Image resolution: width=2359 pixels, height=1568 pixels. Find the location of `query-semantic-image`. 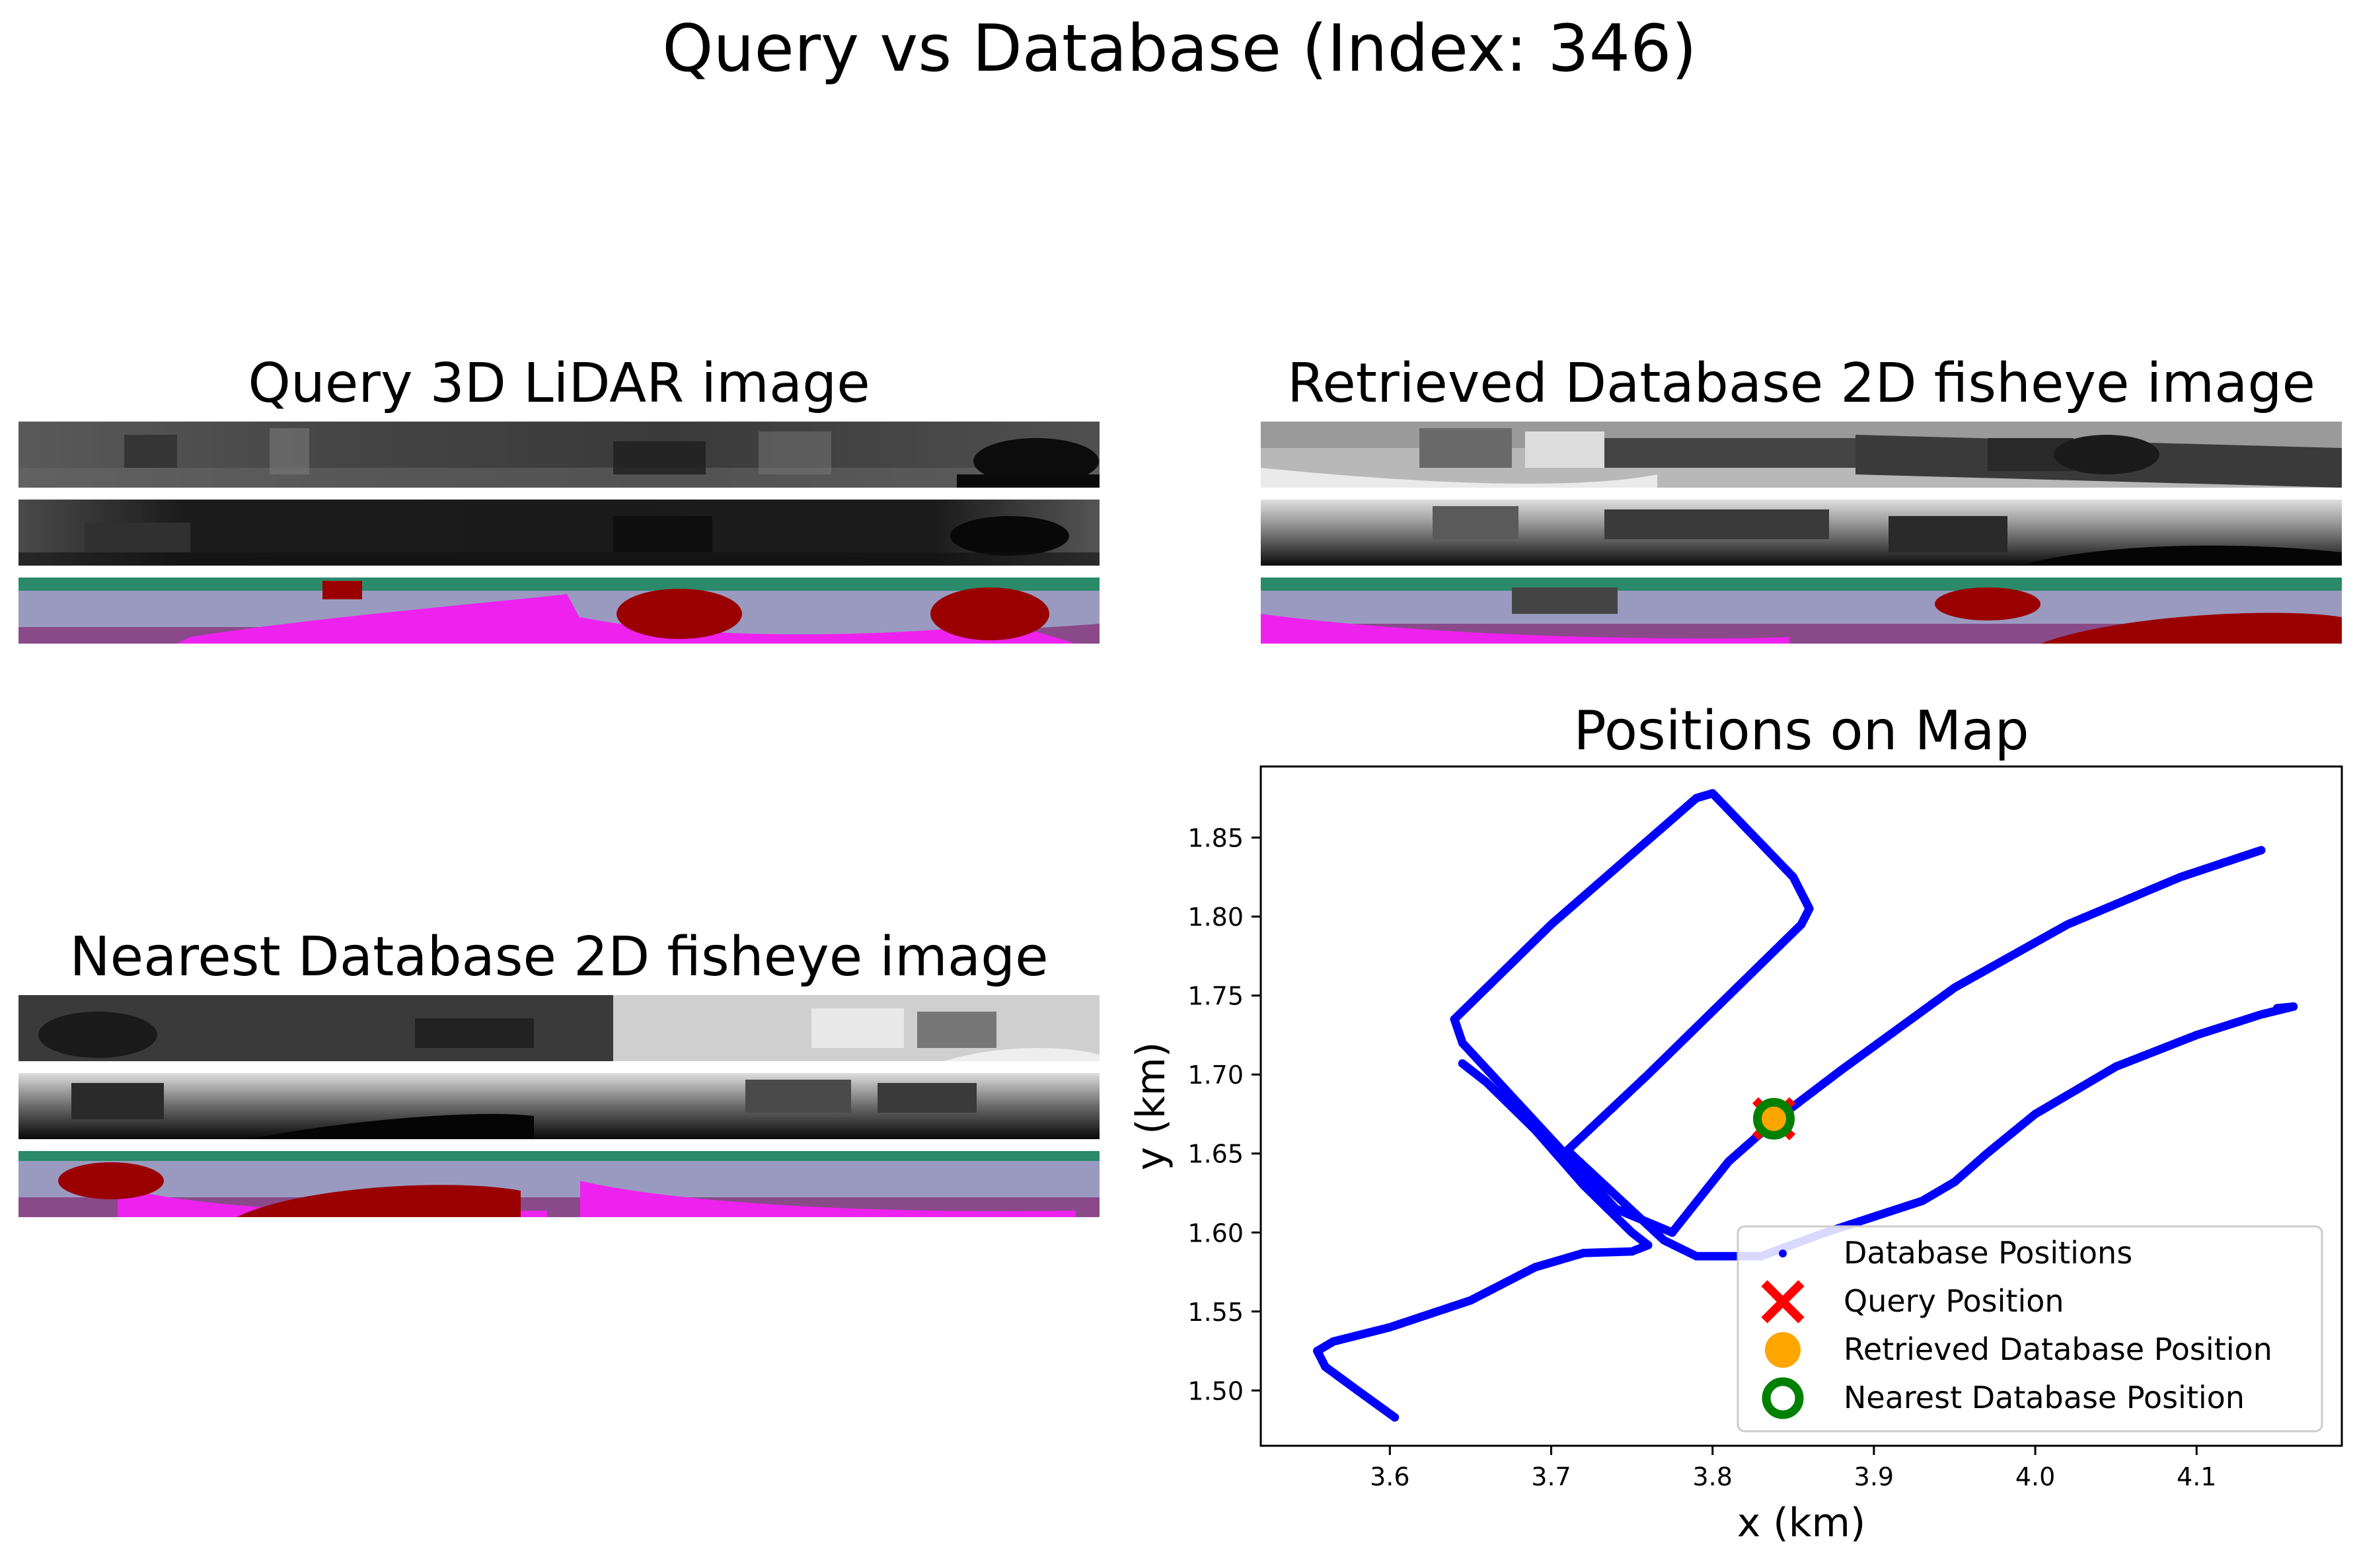

query-semantic-image is located at coordinates (559, 611).